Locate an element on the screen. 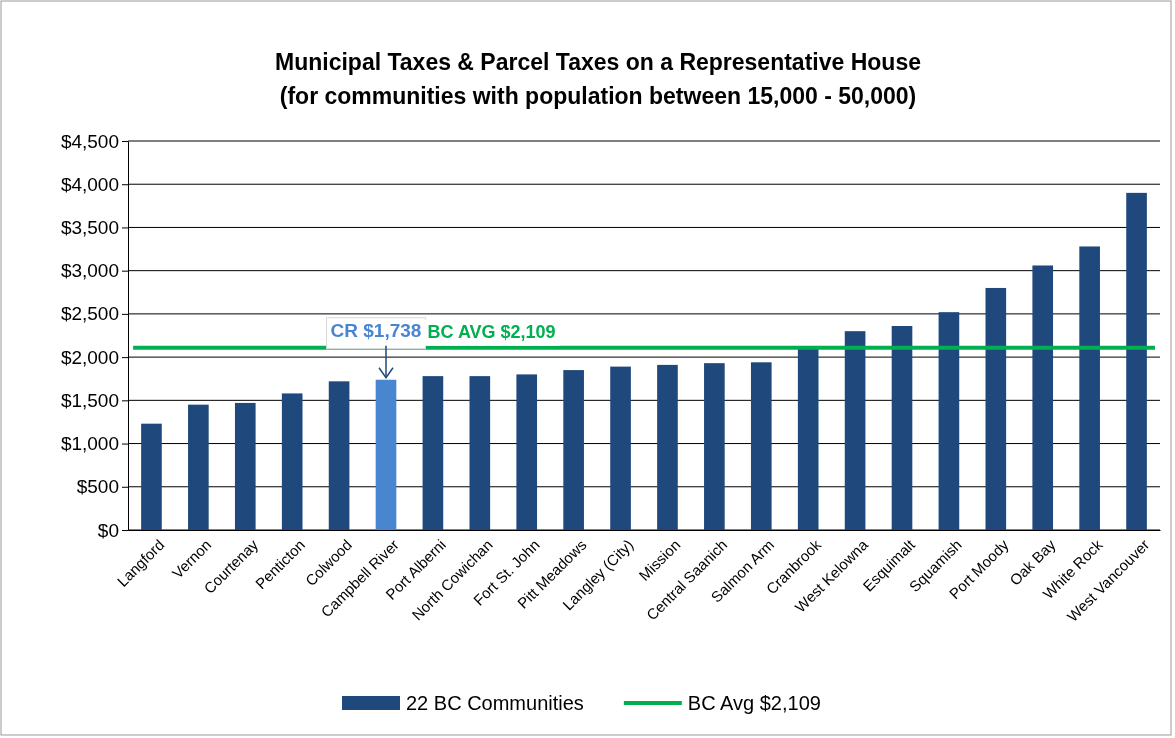 Image resolution: width=1175 pixels, height=738 pixels. y-tick-label: $0 is located at coordinates (108, 530).